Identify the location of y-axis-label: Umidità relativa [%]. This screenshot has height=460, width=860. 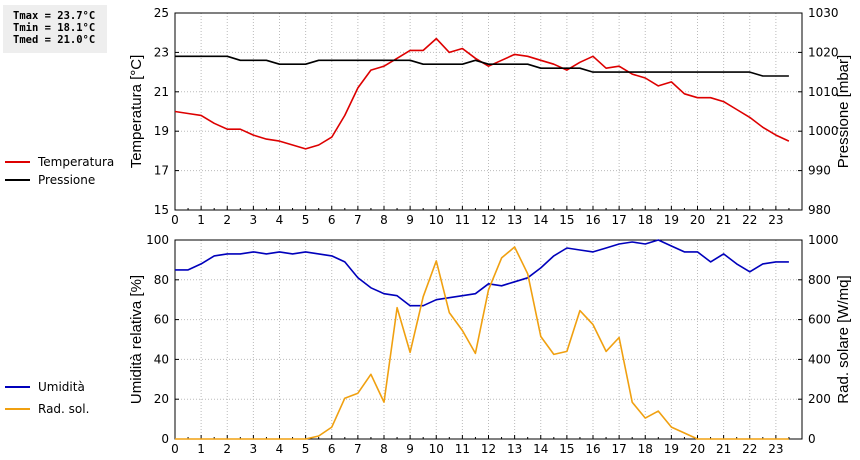
(136, 339).